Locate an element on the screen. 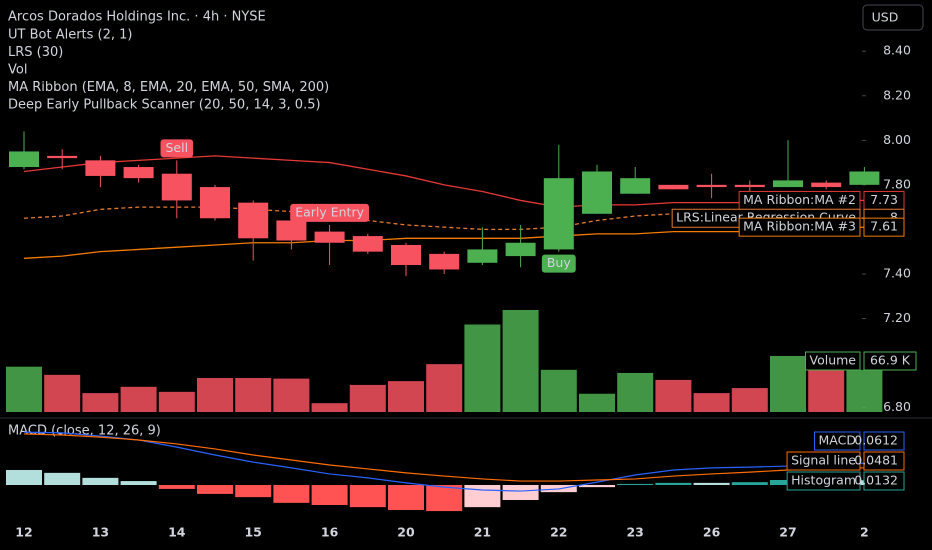 The image size is (932, 550). x-tick-label: 27 is located at coordinates (787, 532).